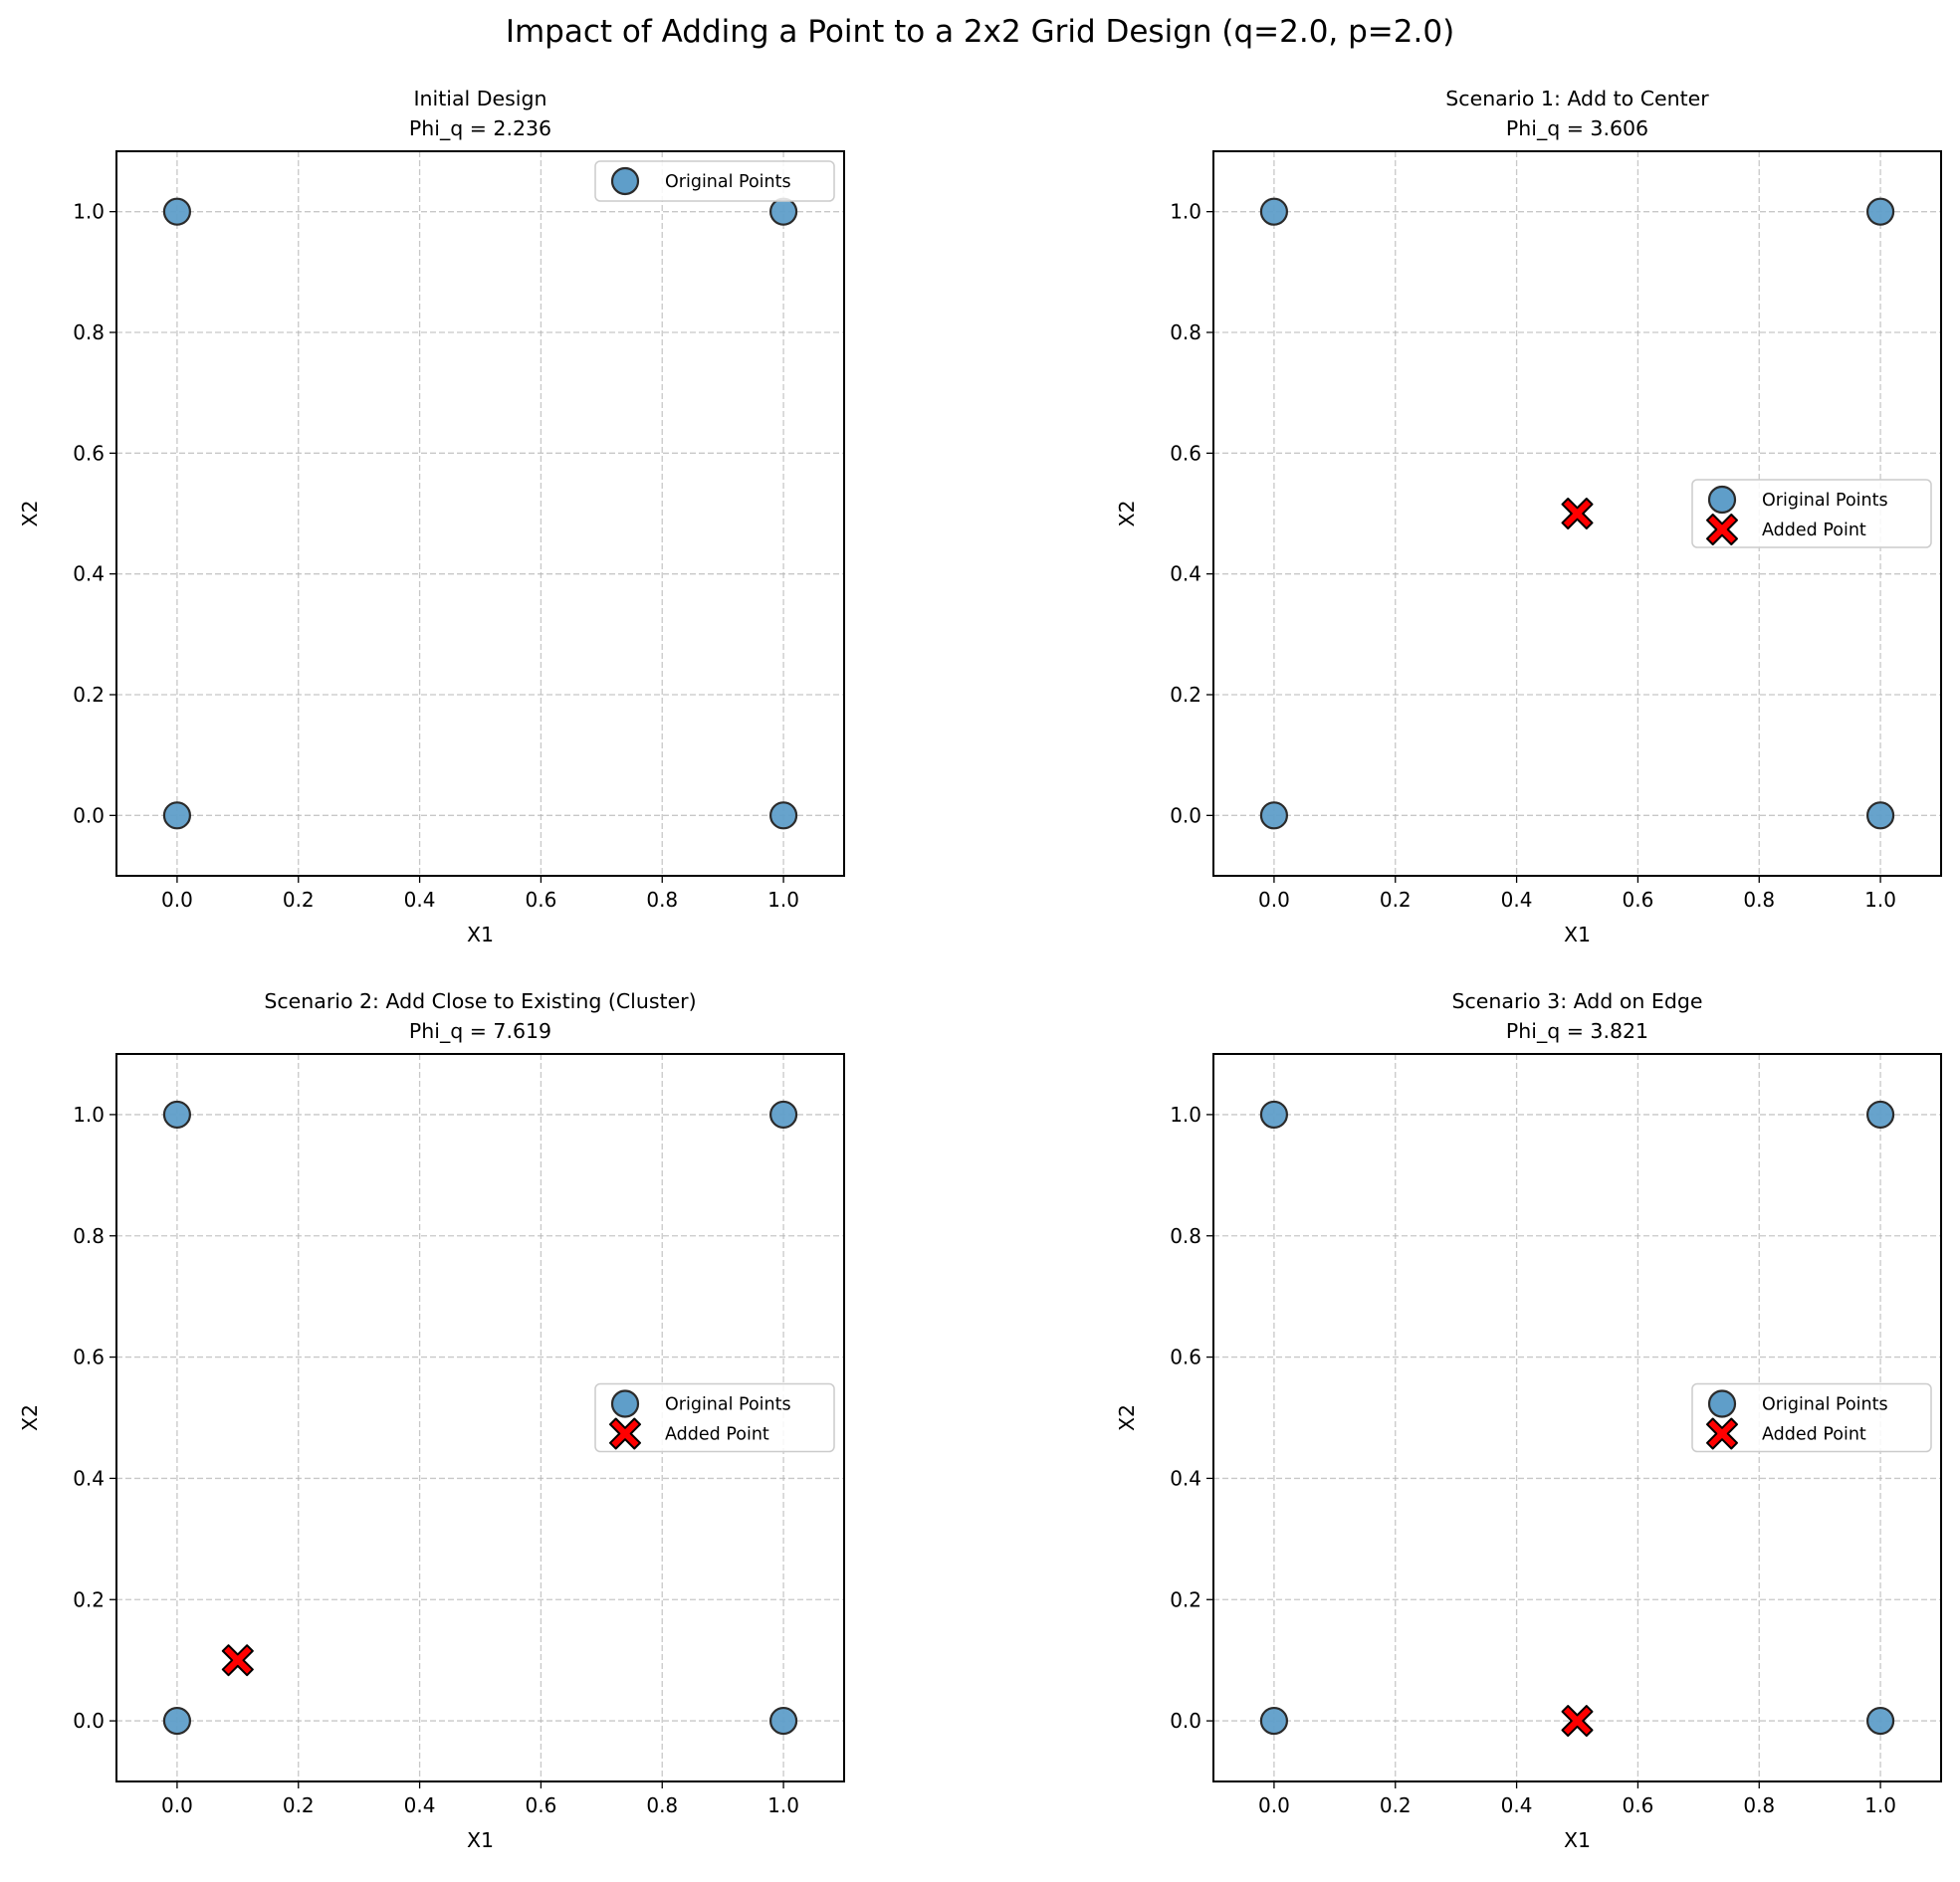  What do you see at coordinates (1577, 128) in the screenshot?
I see `subplot-subtitle: Phi_q = 3.606` at bounding box center [1577, 128].